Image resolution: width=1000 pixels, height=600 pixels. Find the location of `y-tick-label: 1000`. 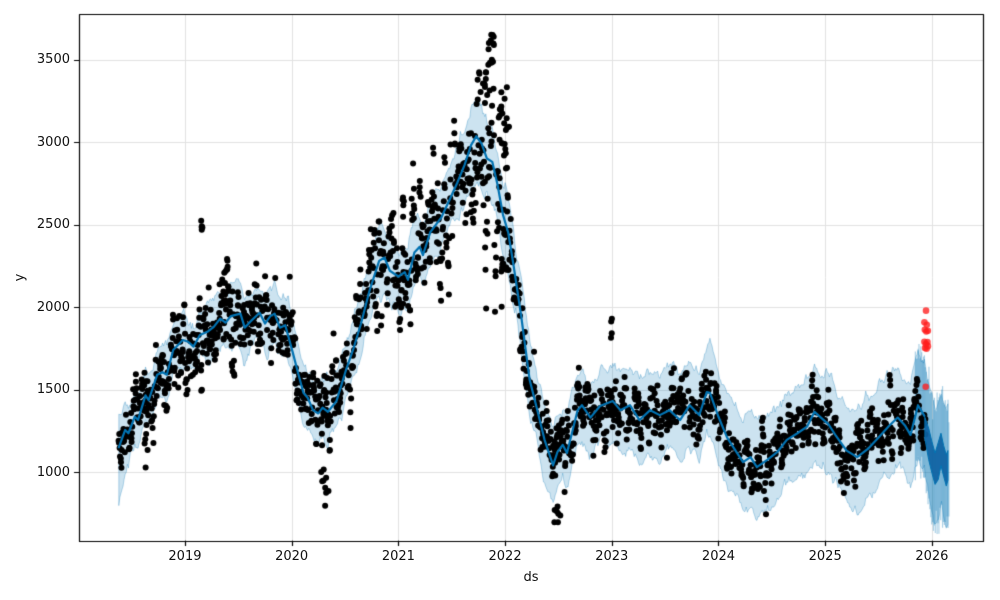

y-tick-label: 1000 is located at coordinates (53, 472).